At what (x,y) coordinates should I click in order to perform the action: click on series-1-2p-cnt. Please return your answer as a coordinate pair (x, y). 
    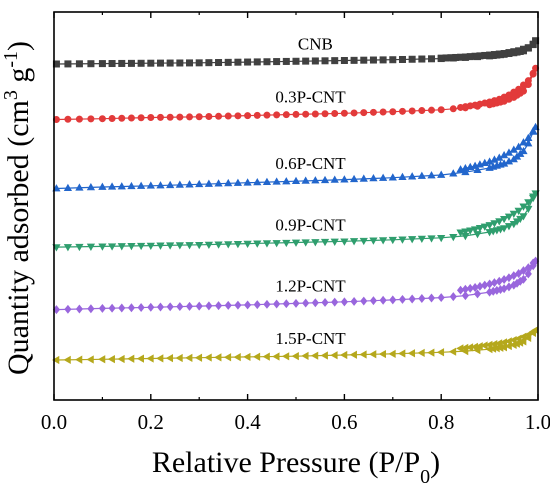
    Looking at the image, I should click on (296, 285).